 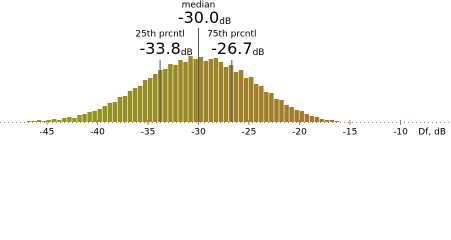 What do you see at coordinates (148, 133) in the screenshot?
I see `x-tick-label: -35` at bounding box center [148, 133].